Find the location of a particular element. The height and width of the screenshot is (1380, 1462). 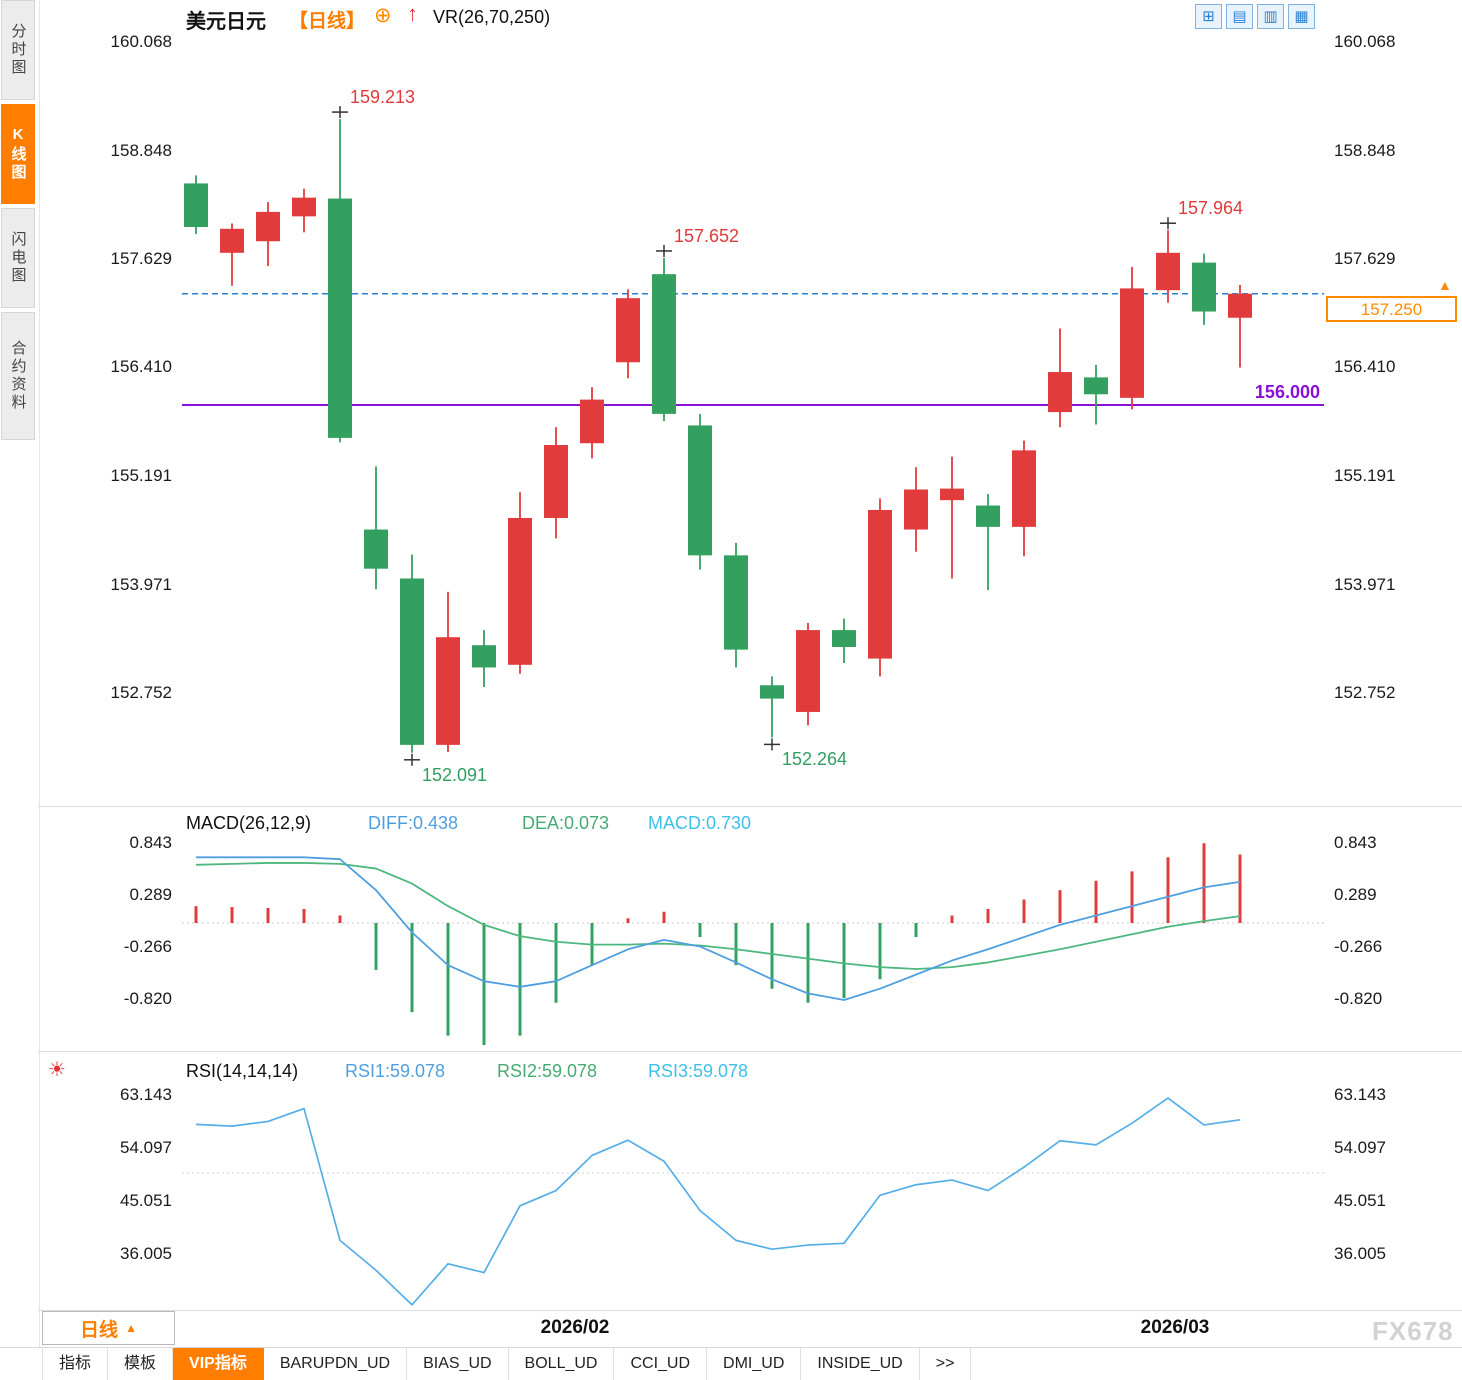

macd-value: MACD:0.730 is located at coordinates (700, 823).